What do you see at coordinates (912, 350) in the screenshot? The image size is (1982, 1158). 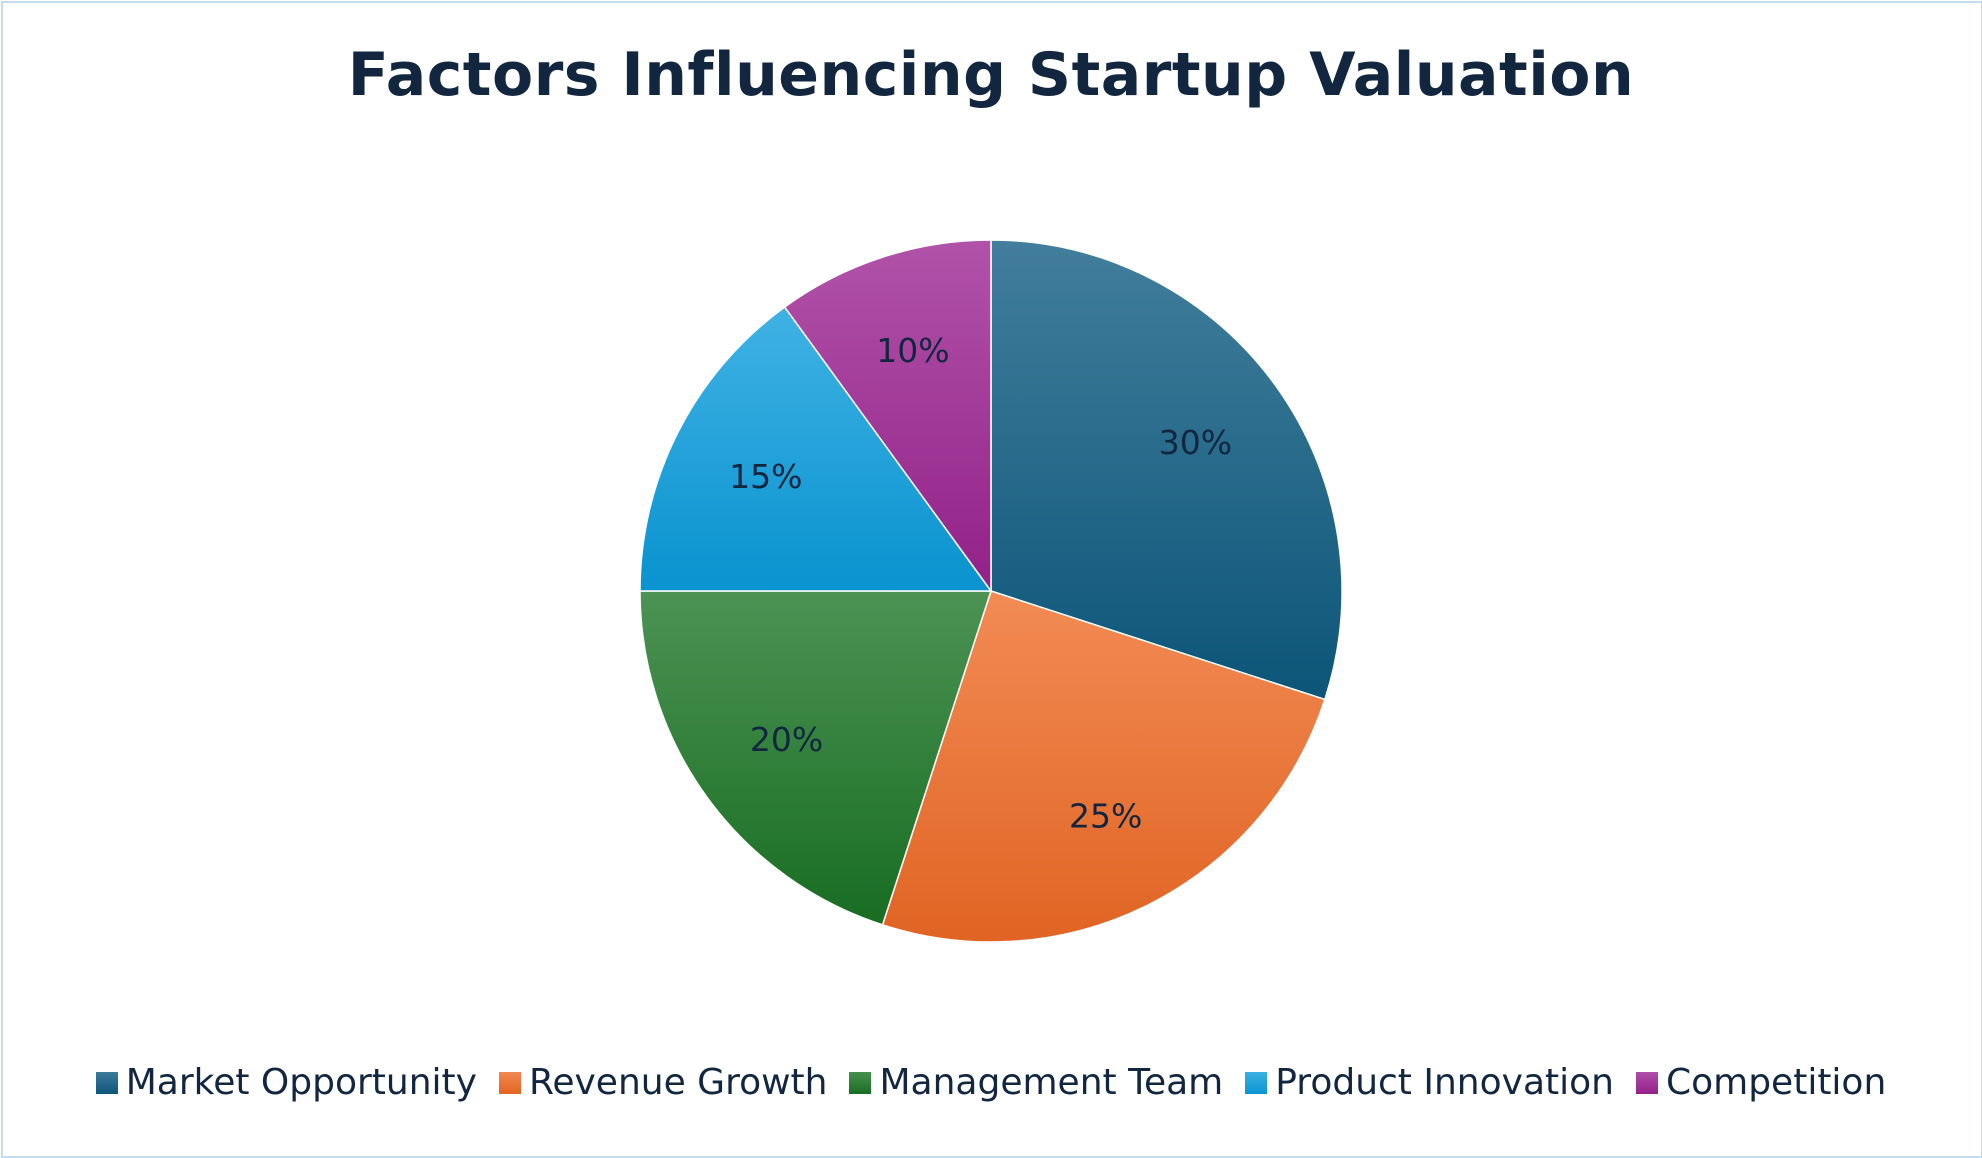 I see `data-label-competition: 10%` at bounding box center [912, 350].